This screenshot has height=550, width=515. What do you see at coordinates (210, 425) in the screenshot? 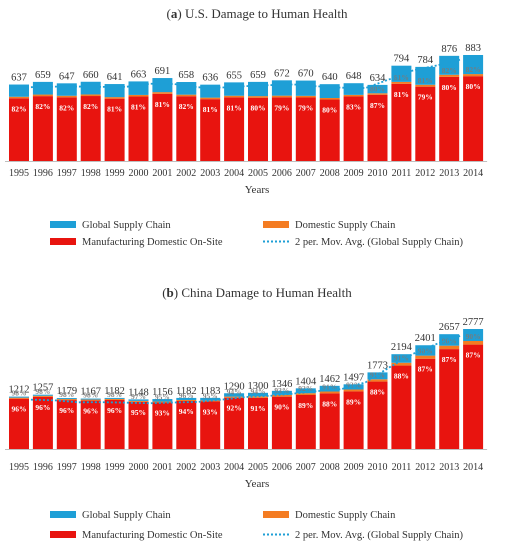
I see `bar-manufacturing-2003` at bounding box center [210, 425].